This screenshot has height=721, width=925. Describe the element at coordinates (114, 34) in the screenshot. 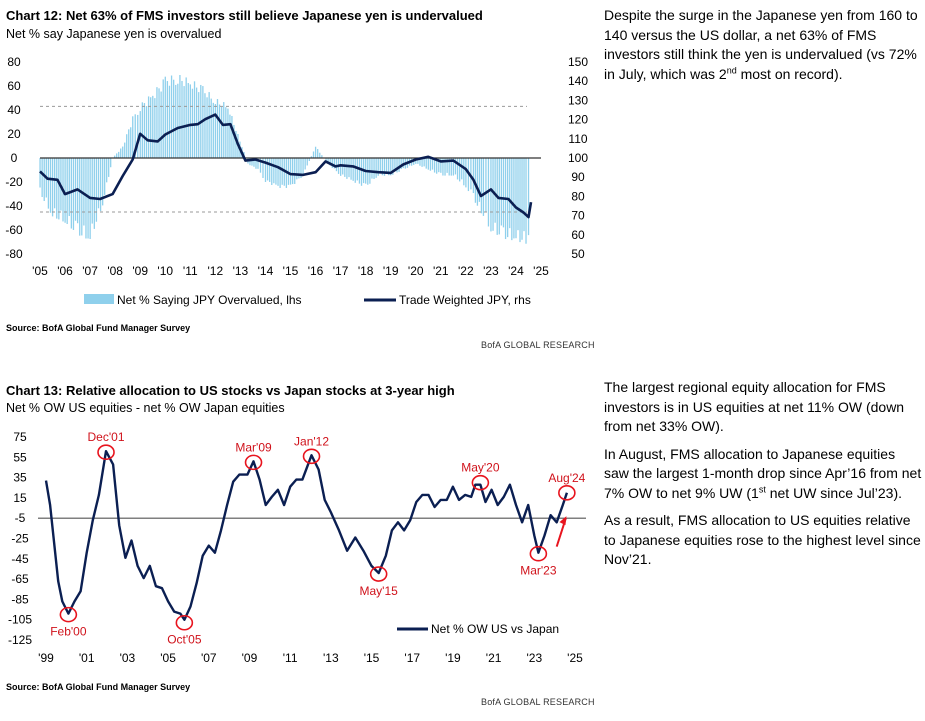

I see `chart12-subtitle: Net % say Japanese yen is overvalued` at that location.